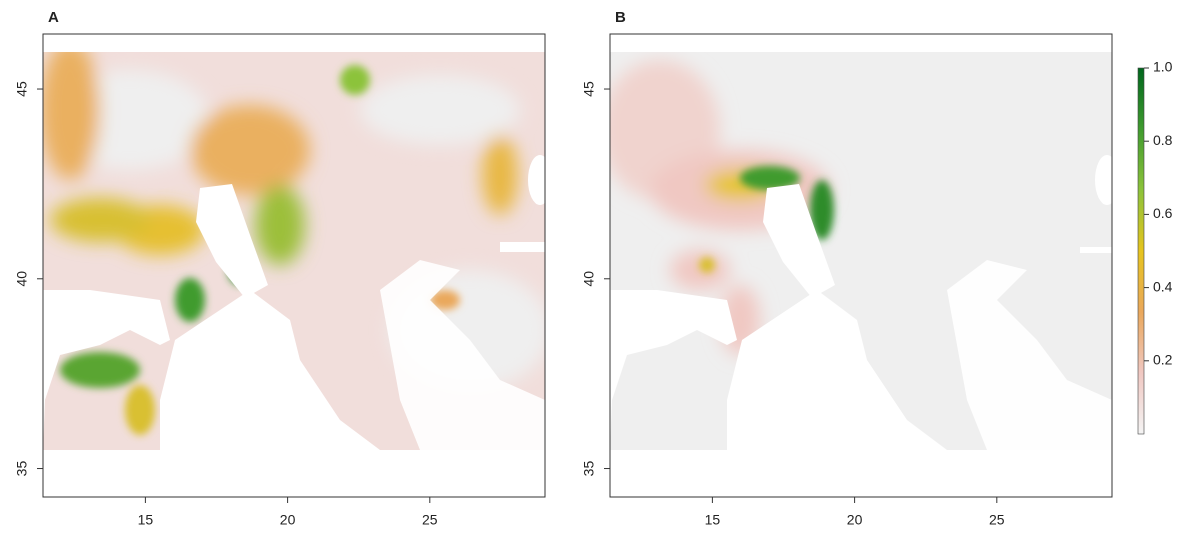  I want to click on colorbar-tick-label: 0.6, so click(1163, 213).